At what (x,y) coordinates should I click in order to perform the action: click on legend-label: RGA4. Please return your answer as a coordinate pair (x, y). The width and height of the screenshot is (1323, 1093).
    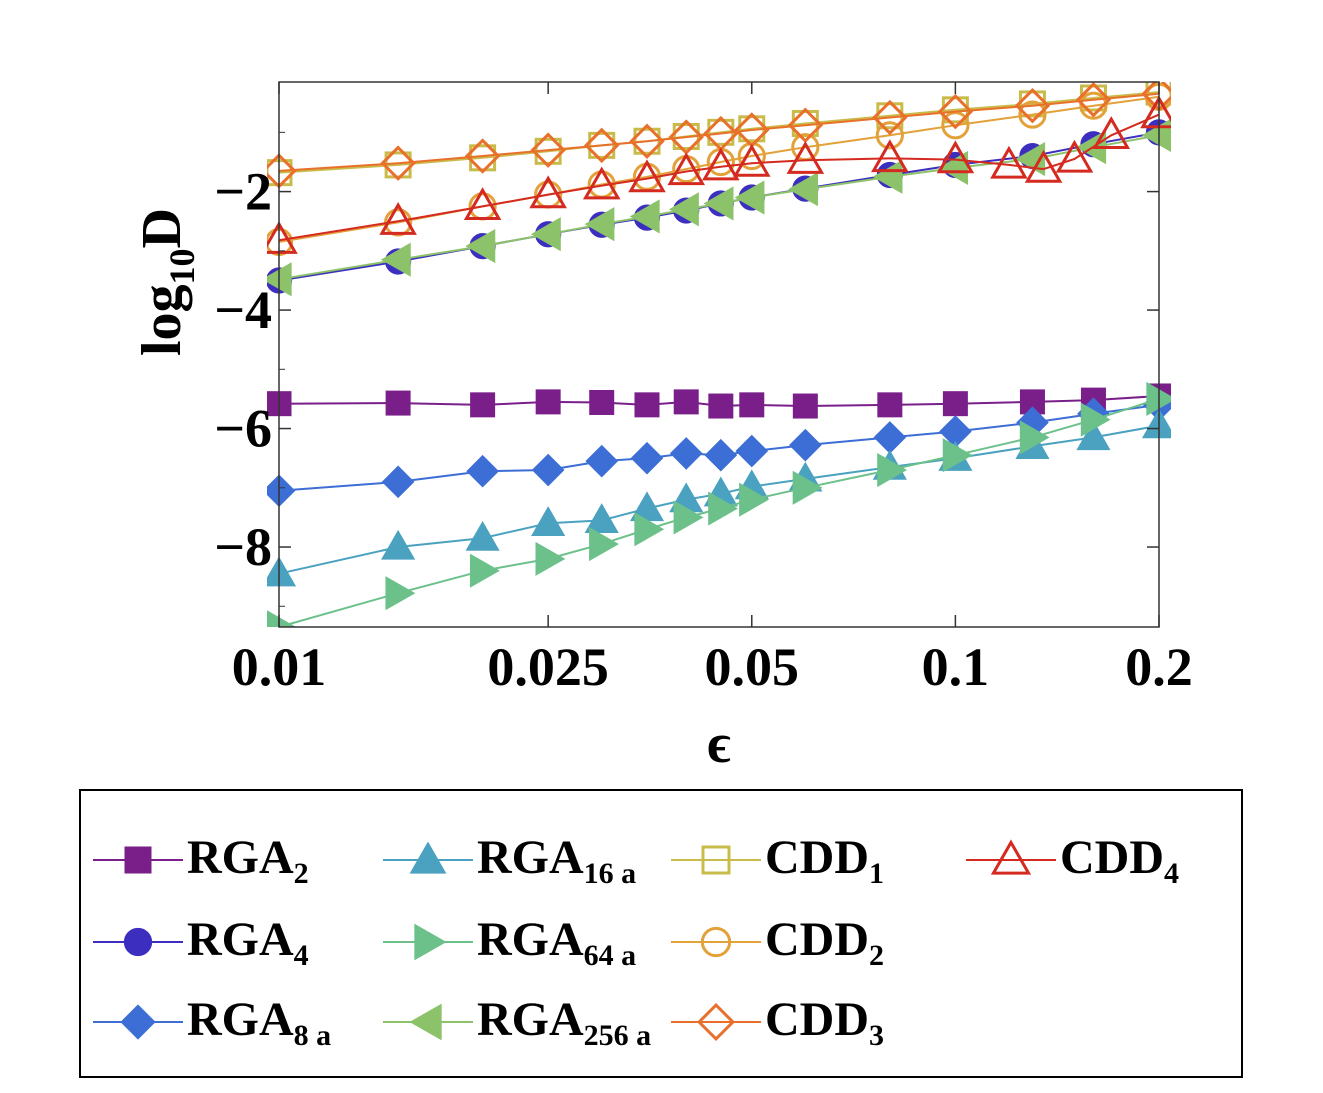
    Looking at the image, I should click on (248, 942).